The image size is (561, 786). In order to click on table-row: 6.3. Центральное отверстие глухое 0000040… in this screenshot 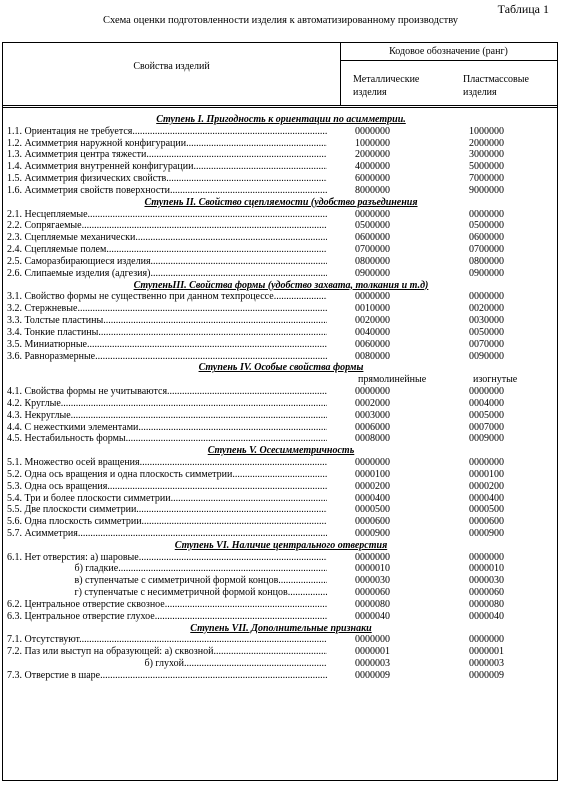, I will do `click(281, 617)`.